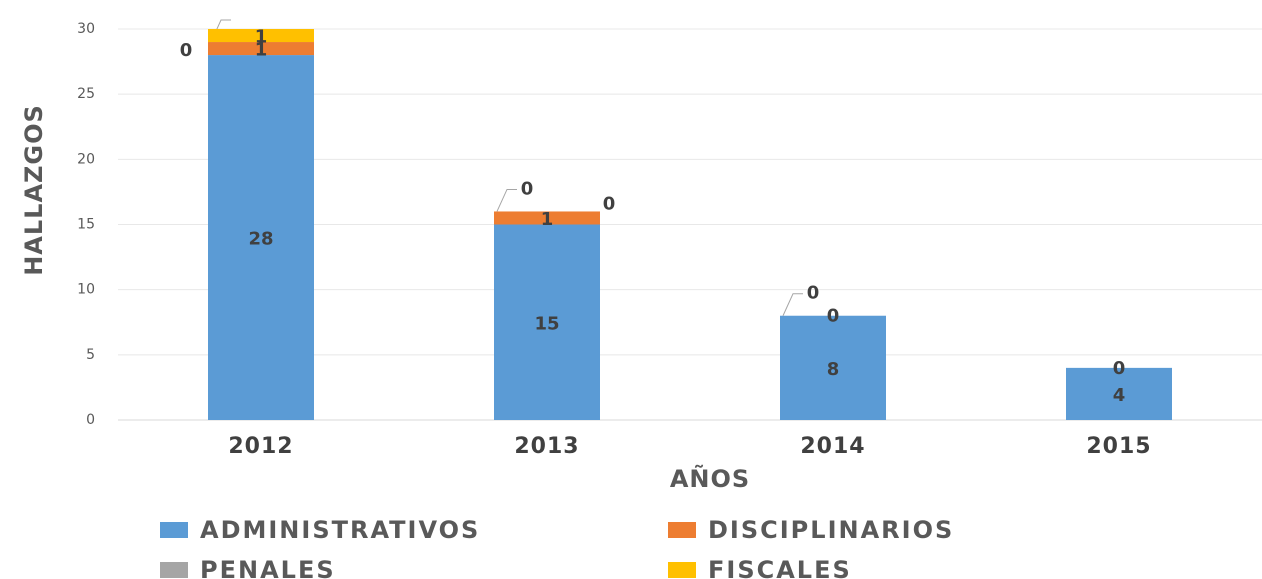 Image resolution: width=1262 pixels, height=579 pixels. I want to click on x-tick-label: 2014, so click(832, 446).